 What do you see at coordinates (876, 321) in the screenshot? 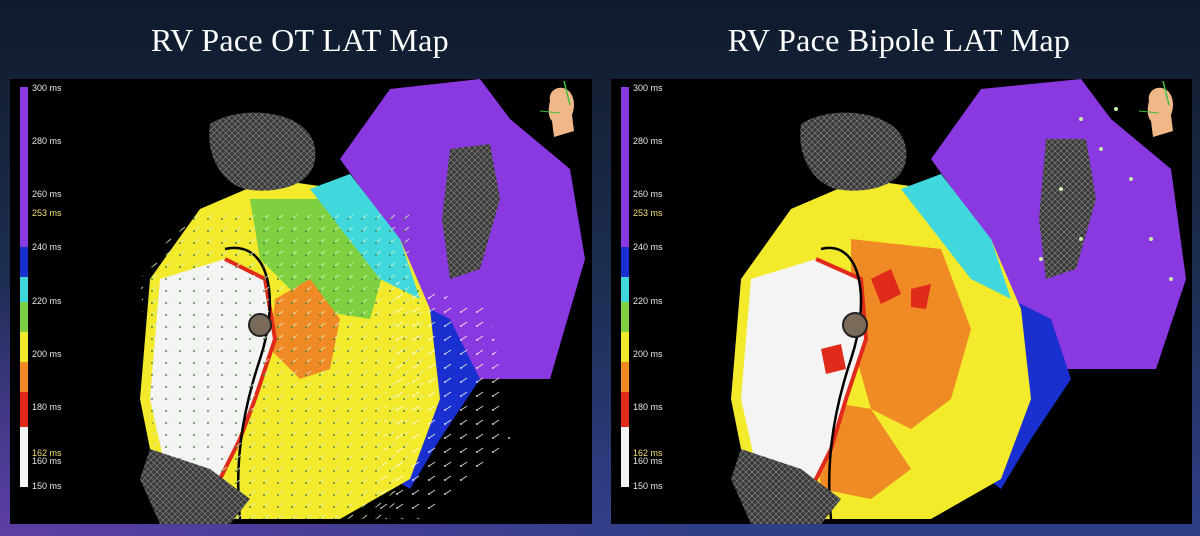
I see `red-islands` at bounding box center [876, 321].